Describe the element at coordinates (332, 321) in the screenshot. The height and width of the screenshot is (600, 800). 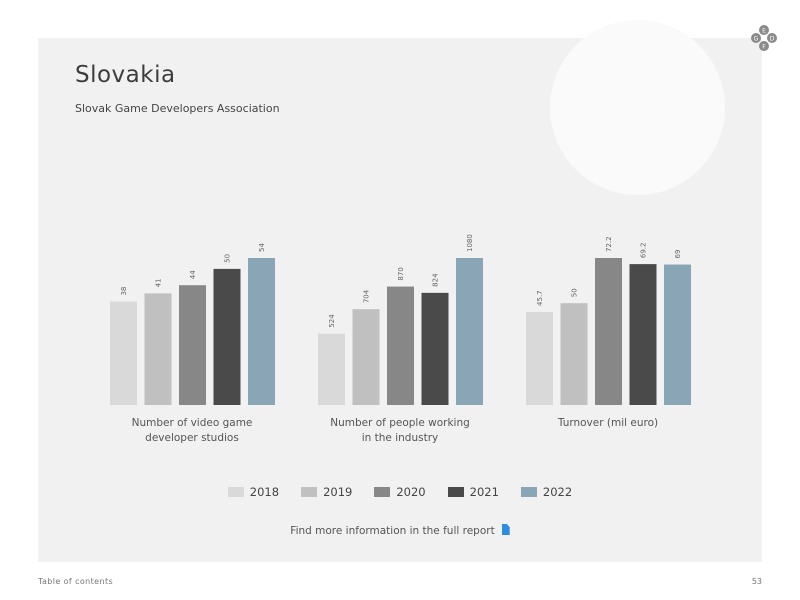
I see `bar-value-label: 524` at that location.